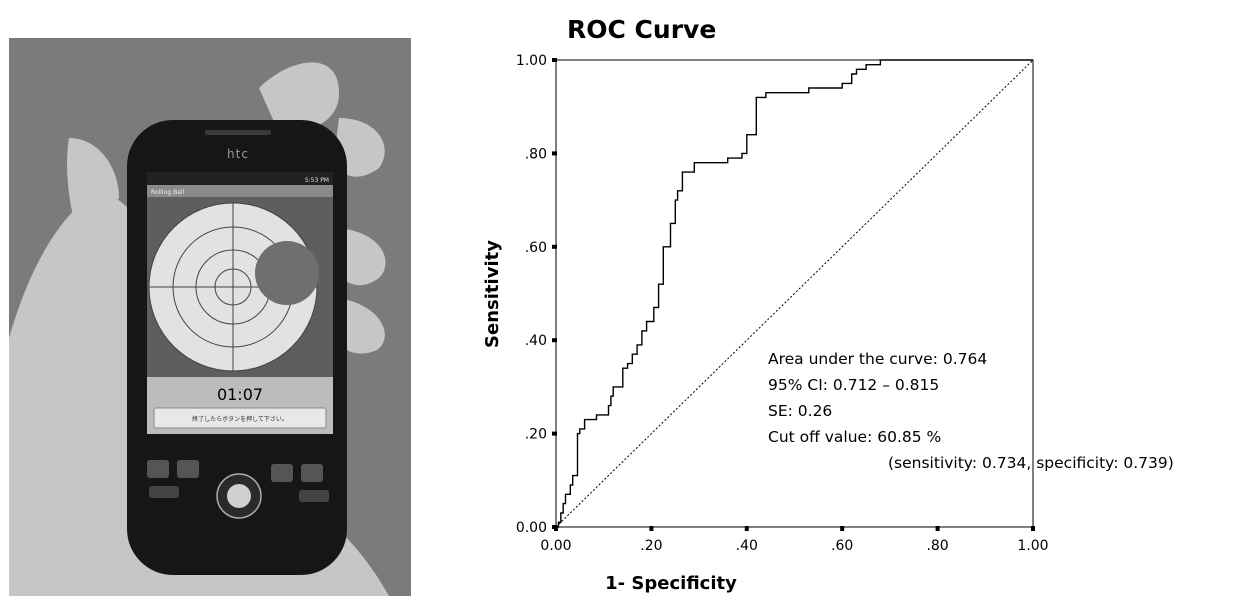 The height and width of the screenshot is (596, 1241). Describe the element at coordinates (536, 154) in the screenshot. I see `y-tick-label: .80` at that location.